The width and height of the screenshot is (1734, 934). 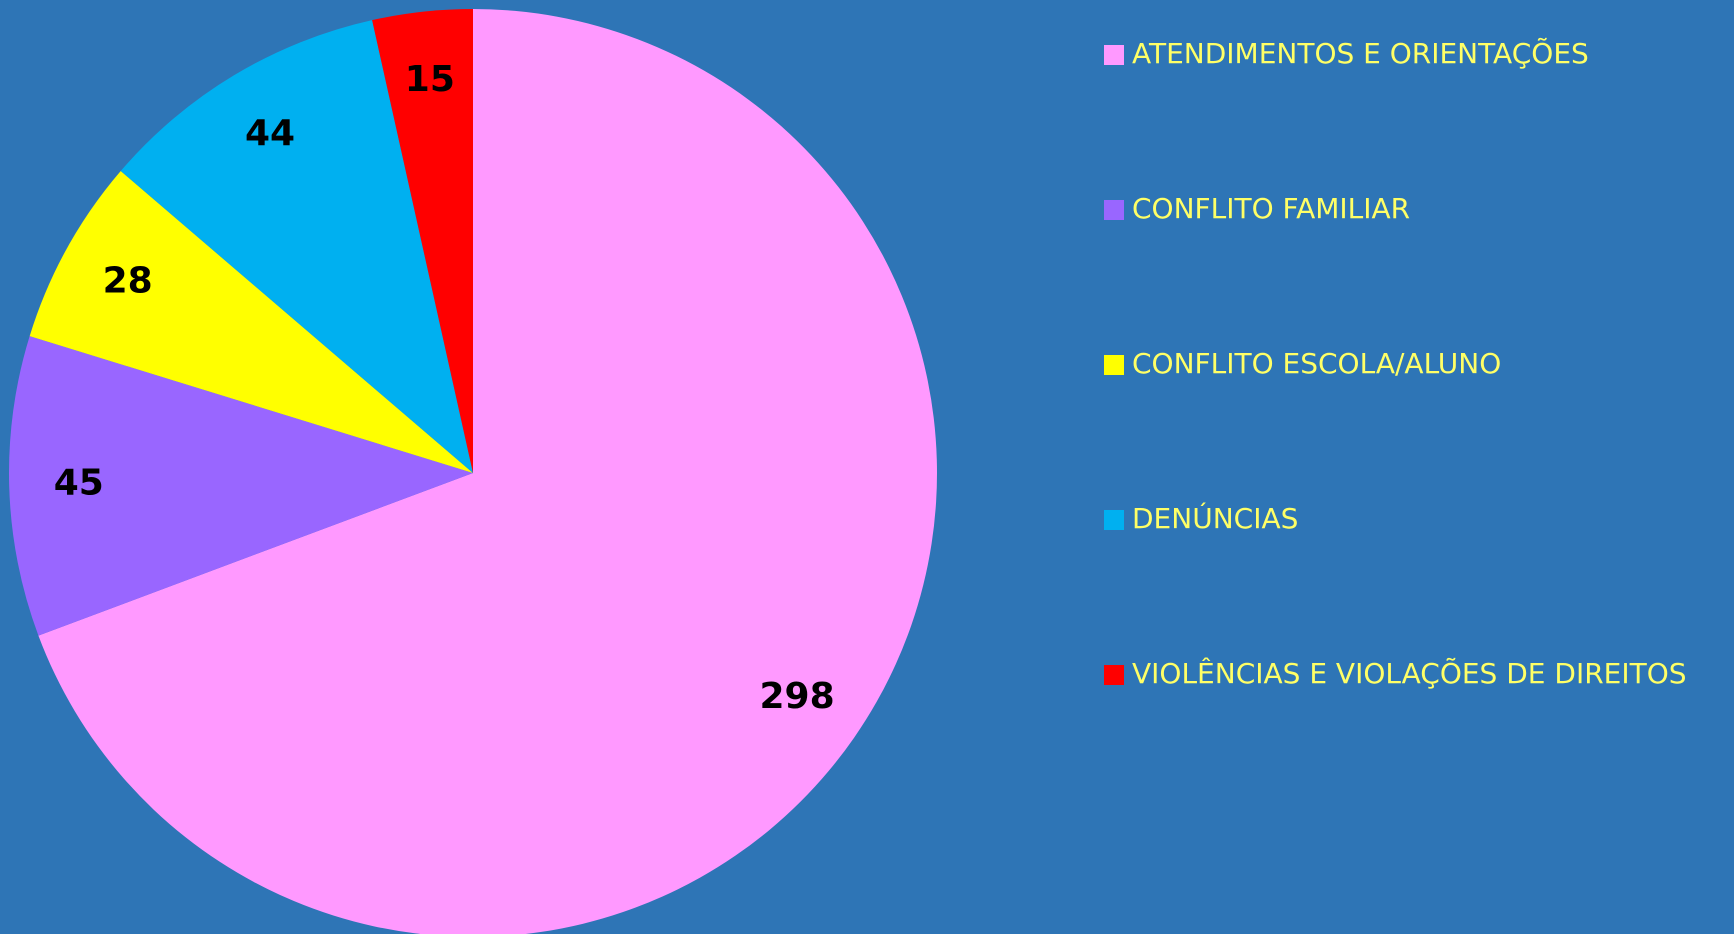 I want to click on value-label: 45, so click(x=79, y=483).